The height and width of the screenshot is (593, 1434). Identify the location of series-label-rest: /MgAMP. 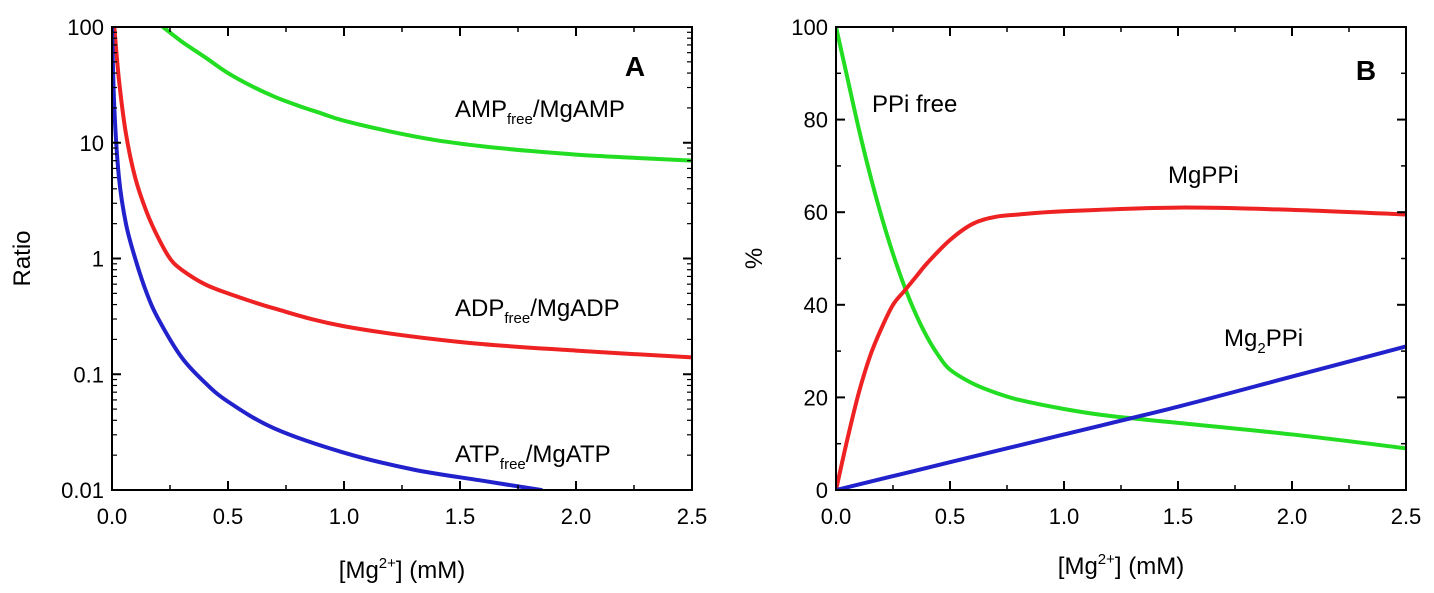
(579, 109).